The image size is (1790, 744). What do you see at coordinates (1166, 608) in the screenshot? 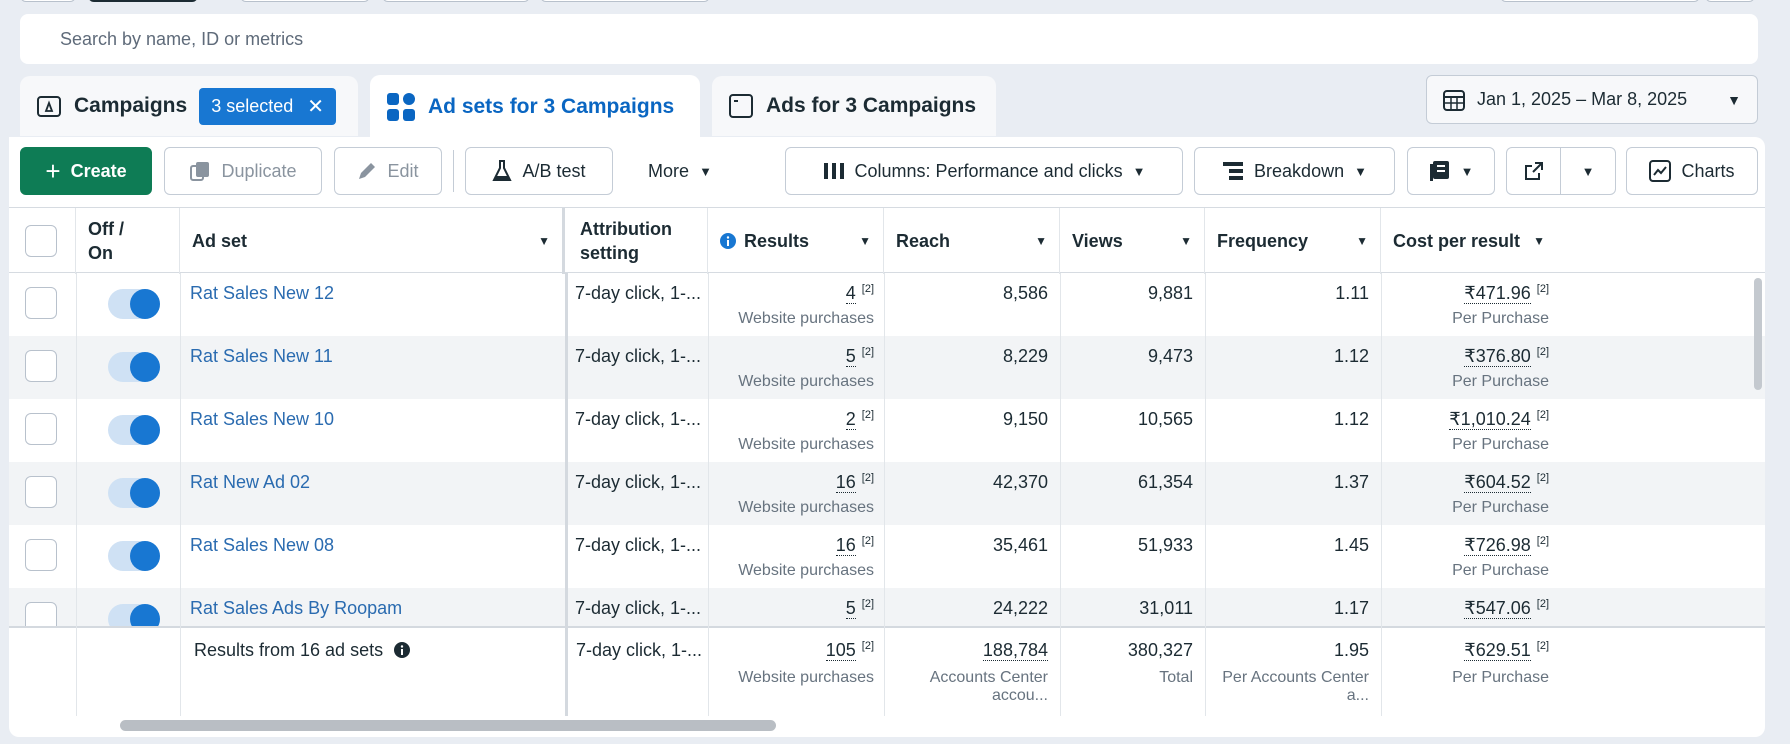
I see `views-cell: 31,011` at bounding box center [1166, 608].